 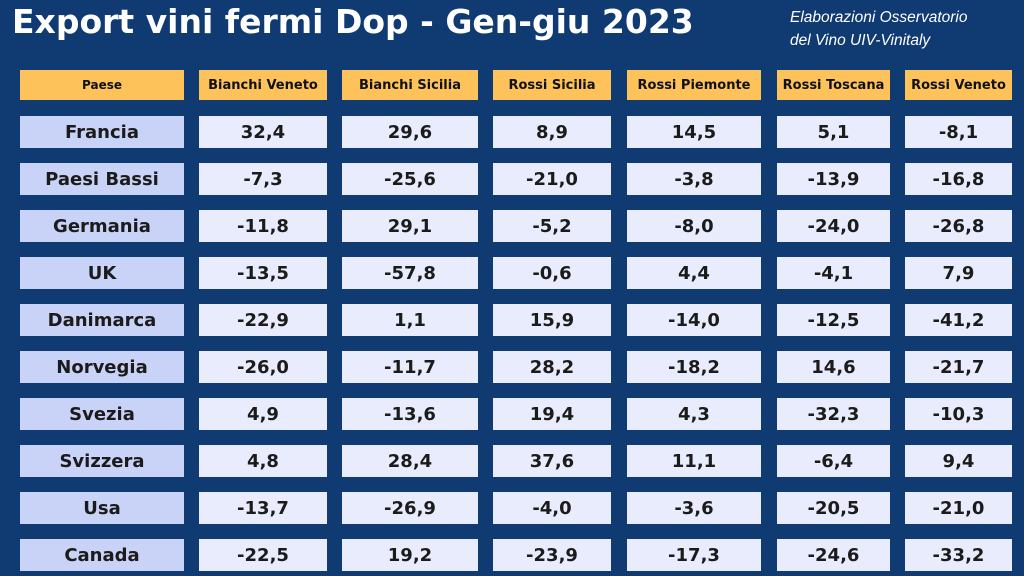 I want to click on value-cell-svezia-rossi-toscana: -32,3, so click(x=833, y=414).